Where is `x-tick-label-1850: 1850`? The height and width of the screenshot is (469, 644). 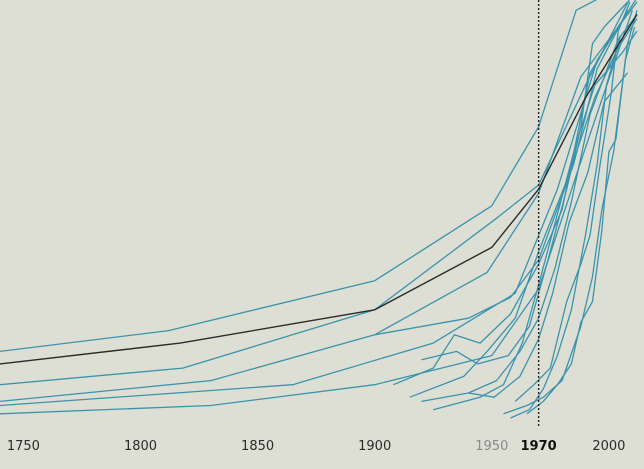
x-tick-label-1850: 1850 is located at coordinates (257, 446).